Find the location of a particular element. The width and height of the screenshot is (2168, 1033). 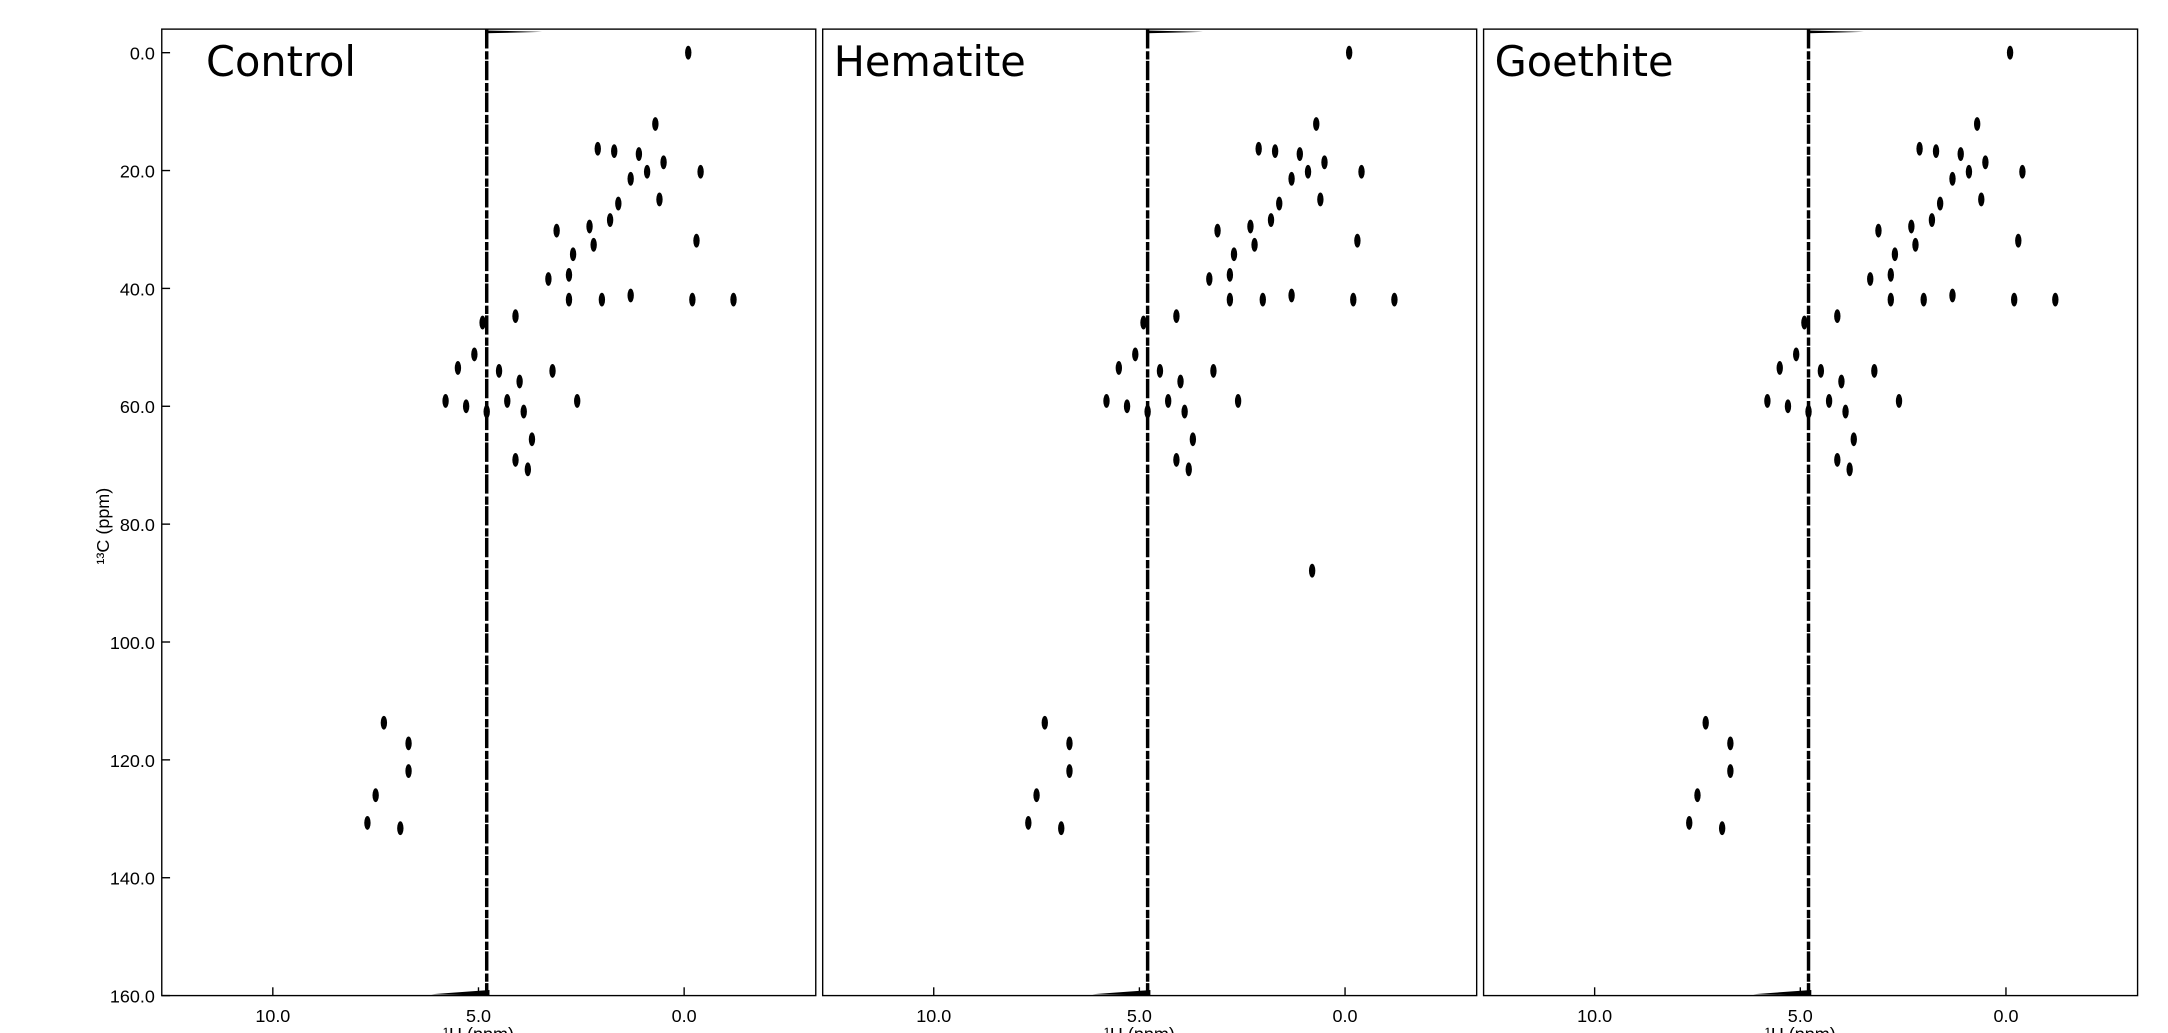

panel-title: Hematite is located at coordinates (930, 62).